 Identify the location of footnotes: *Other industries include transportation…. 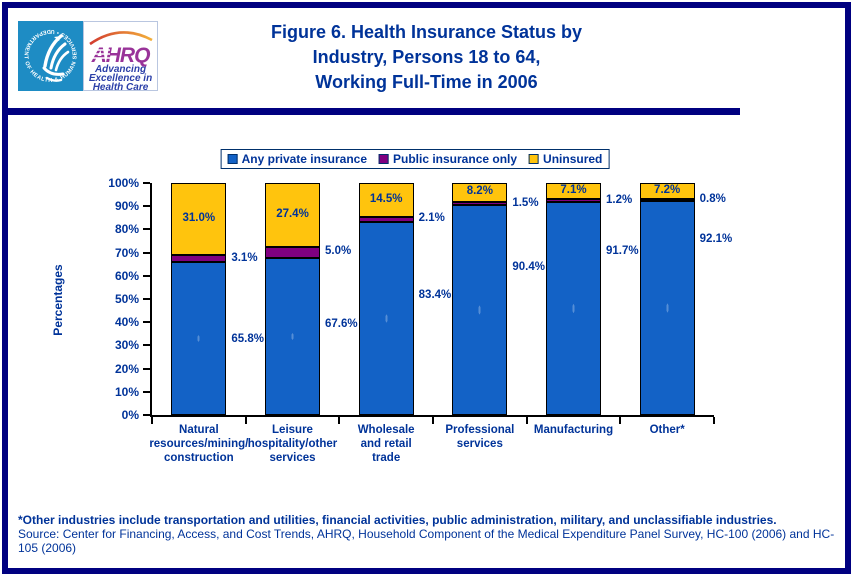
(432, 534).